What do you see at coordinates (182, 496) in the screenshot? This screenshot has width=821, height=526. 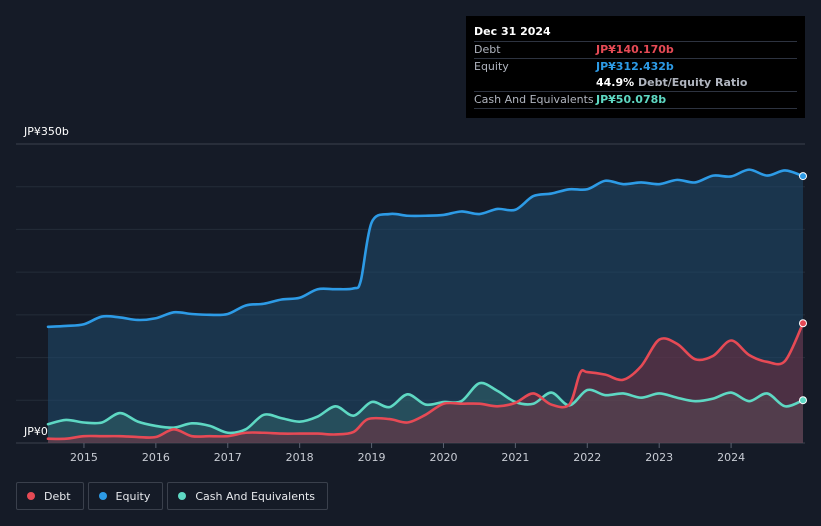 I see `legend-dot-cash` at bounding box center [182, 496].